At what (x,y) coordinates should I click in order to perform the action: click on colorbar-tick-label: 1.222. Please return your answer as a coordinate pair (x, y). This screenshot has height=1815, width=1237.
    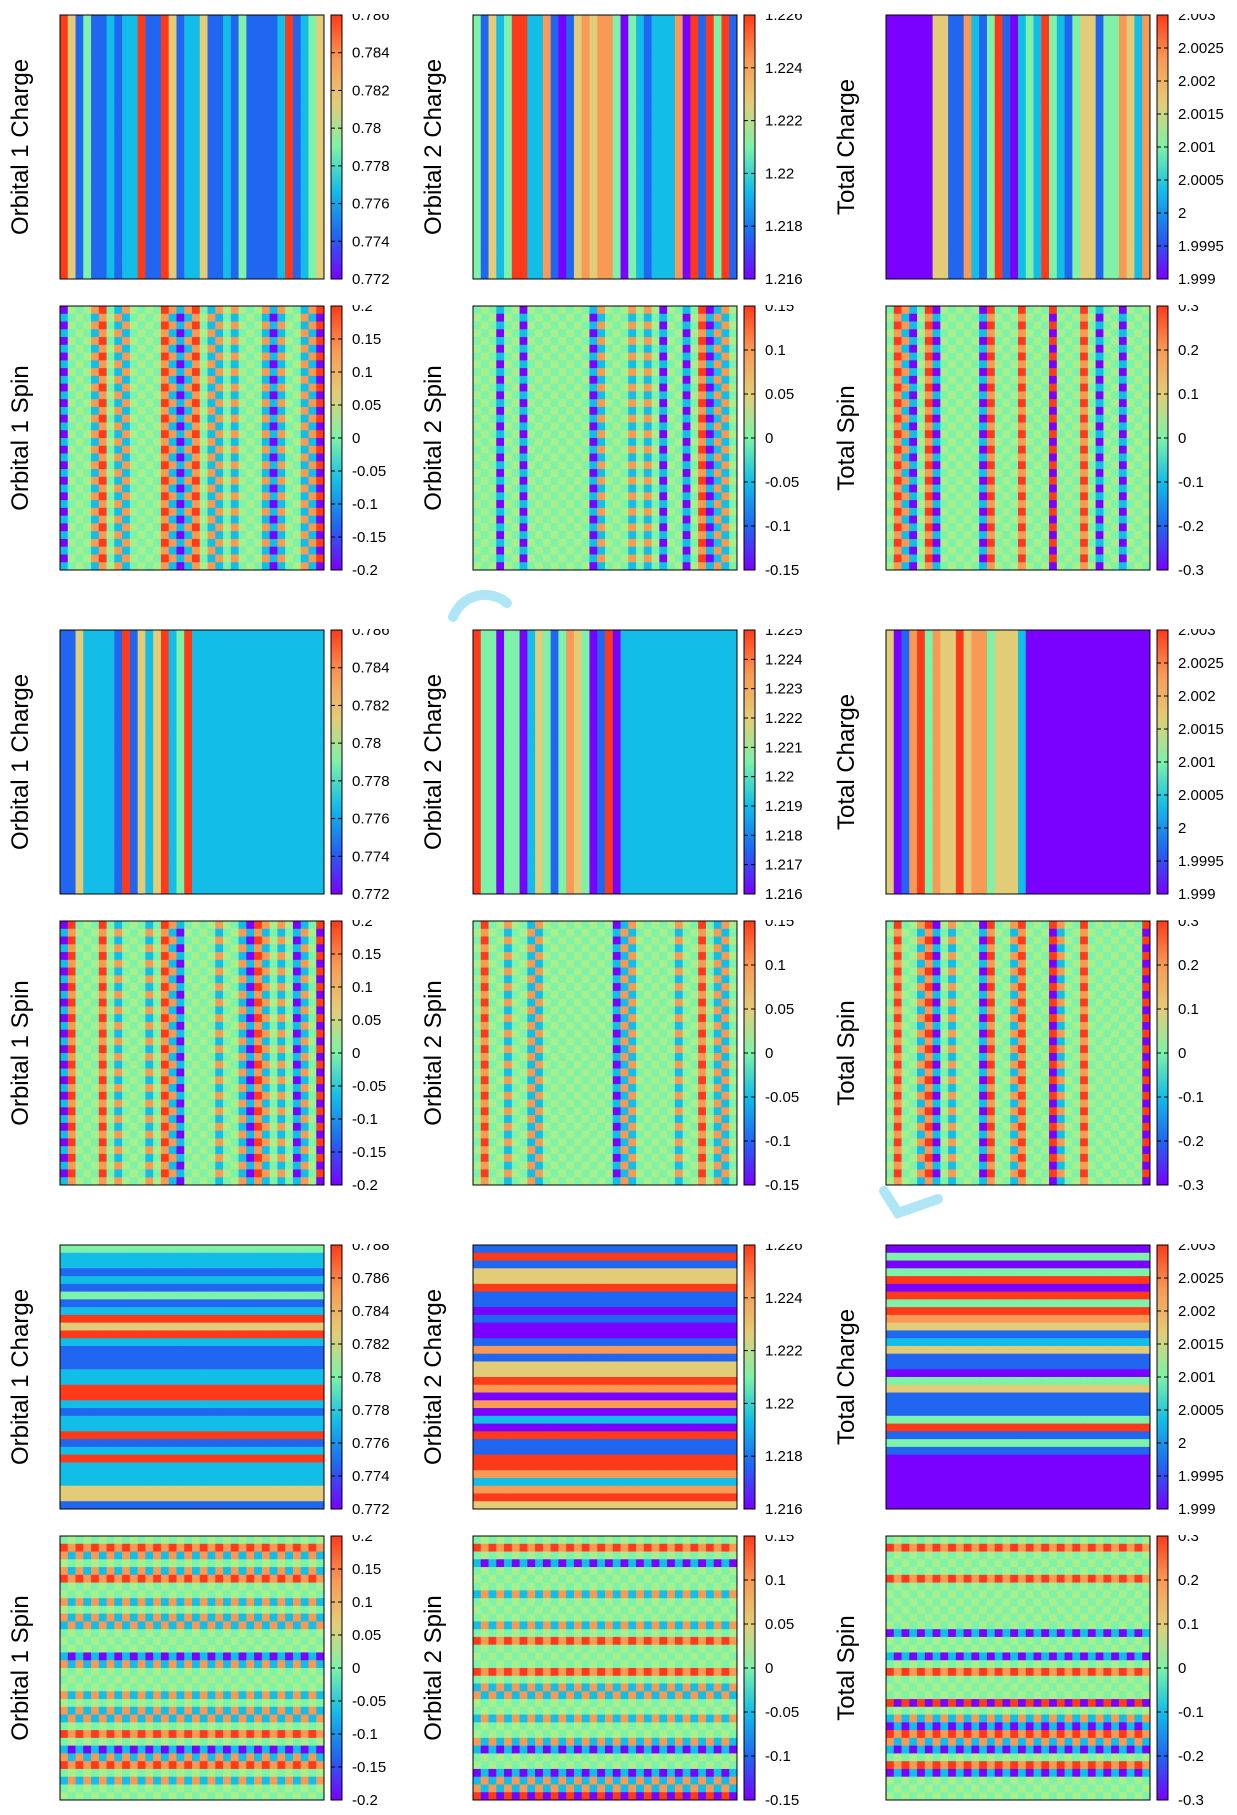
    Looking at the image, I should click on (784, 718).